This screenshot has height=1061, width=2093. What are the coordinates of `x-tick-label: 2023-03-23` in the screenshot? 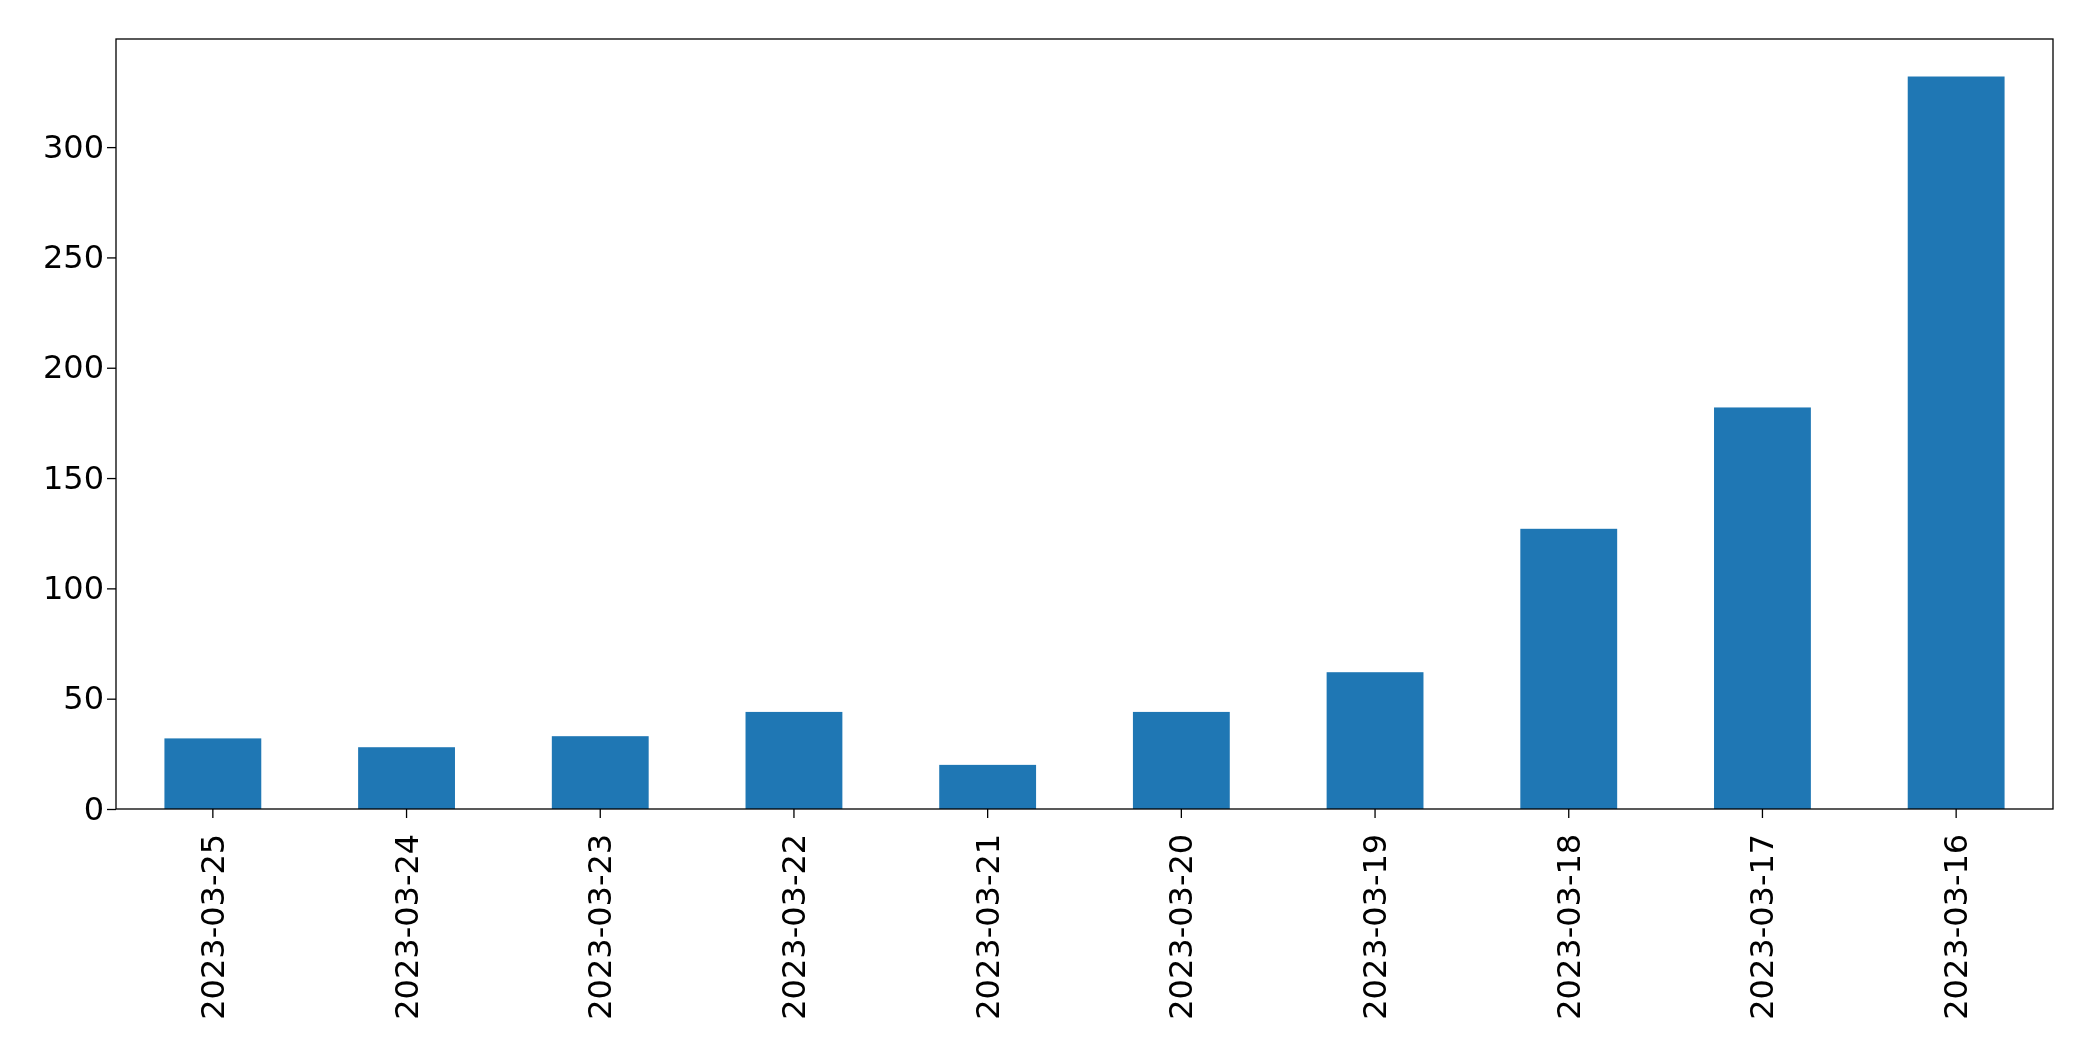 It's located at (600, 926).